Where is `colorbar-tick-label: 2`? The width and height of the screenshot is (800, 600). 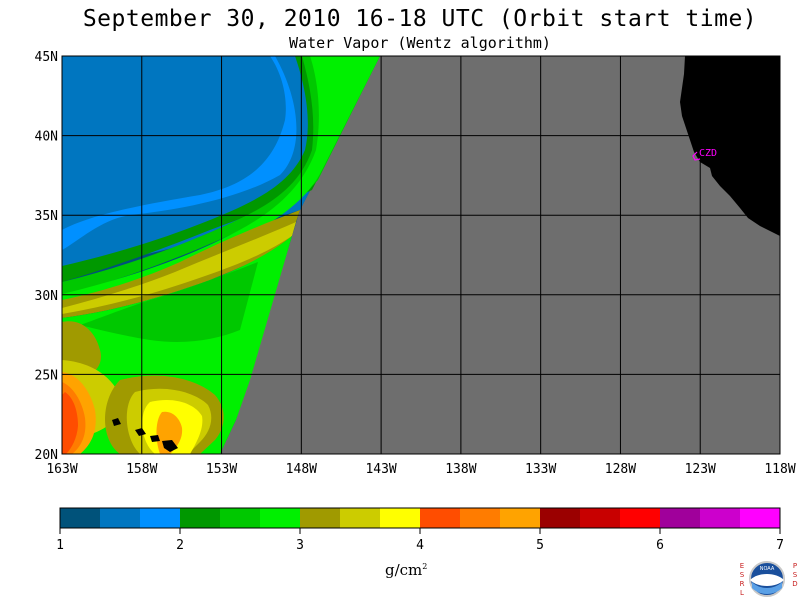 colorbar-tick-label: 2 is located at coordinates (180, 545).